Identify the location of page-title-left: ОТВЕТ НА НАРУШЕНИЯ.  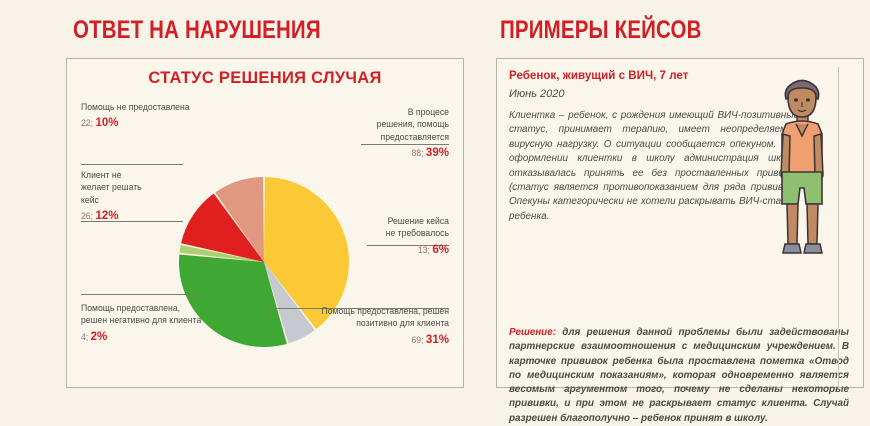
(197, 30).